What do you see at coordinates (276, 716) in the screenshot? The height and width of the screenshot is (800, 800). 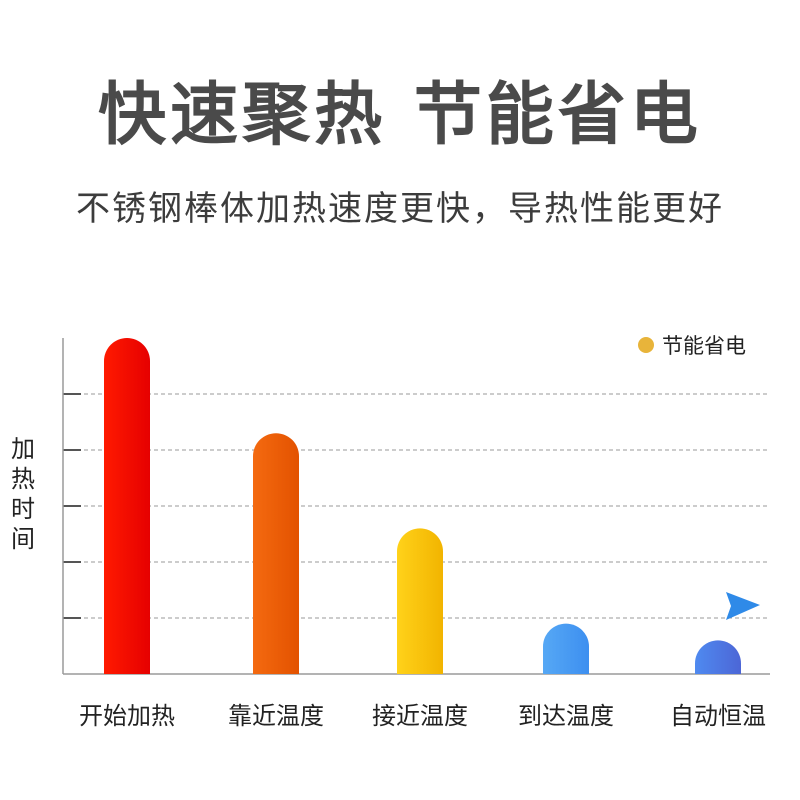 I see `x-tick-label: 靠近温度` at bounding box center [276, 716].